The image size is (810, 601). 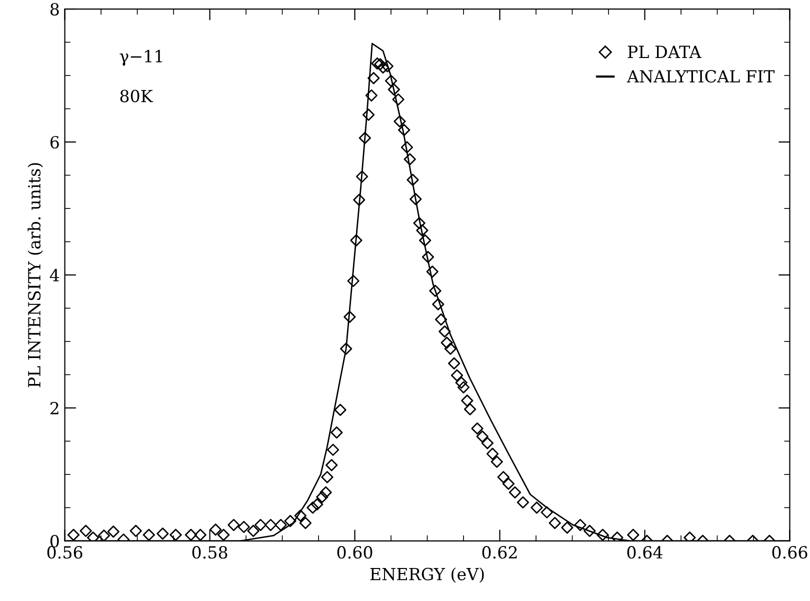 I want to click on x-axis-title: ENERGY (eV), so click(x=427, y=575).